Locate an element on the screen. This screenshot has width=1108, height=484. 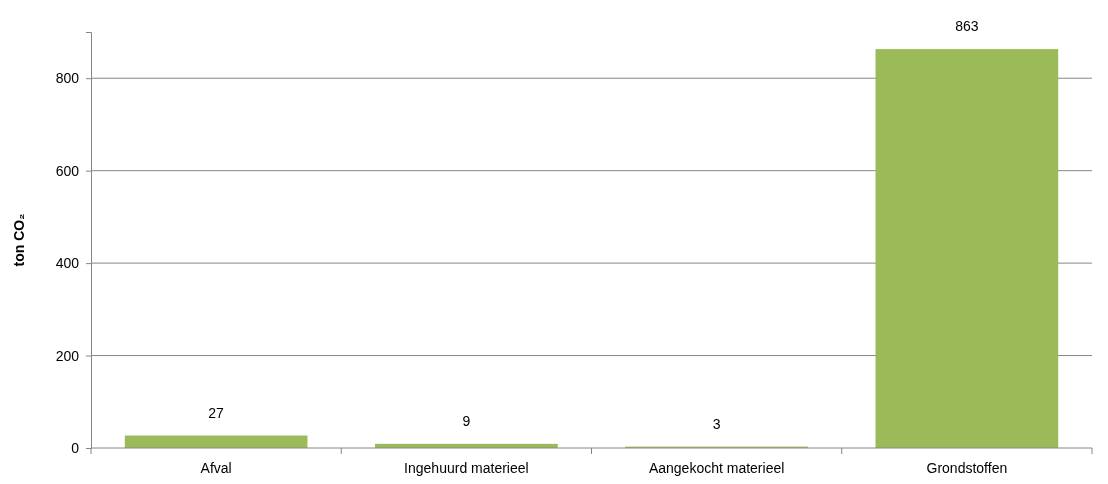
data-label: 3 is located at coordinates (716, 423).